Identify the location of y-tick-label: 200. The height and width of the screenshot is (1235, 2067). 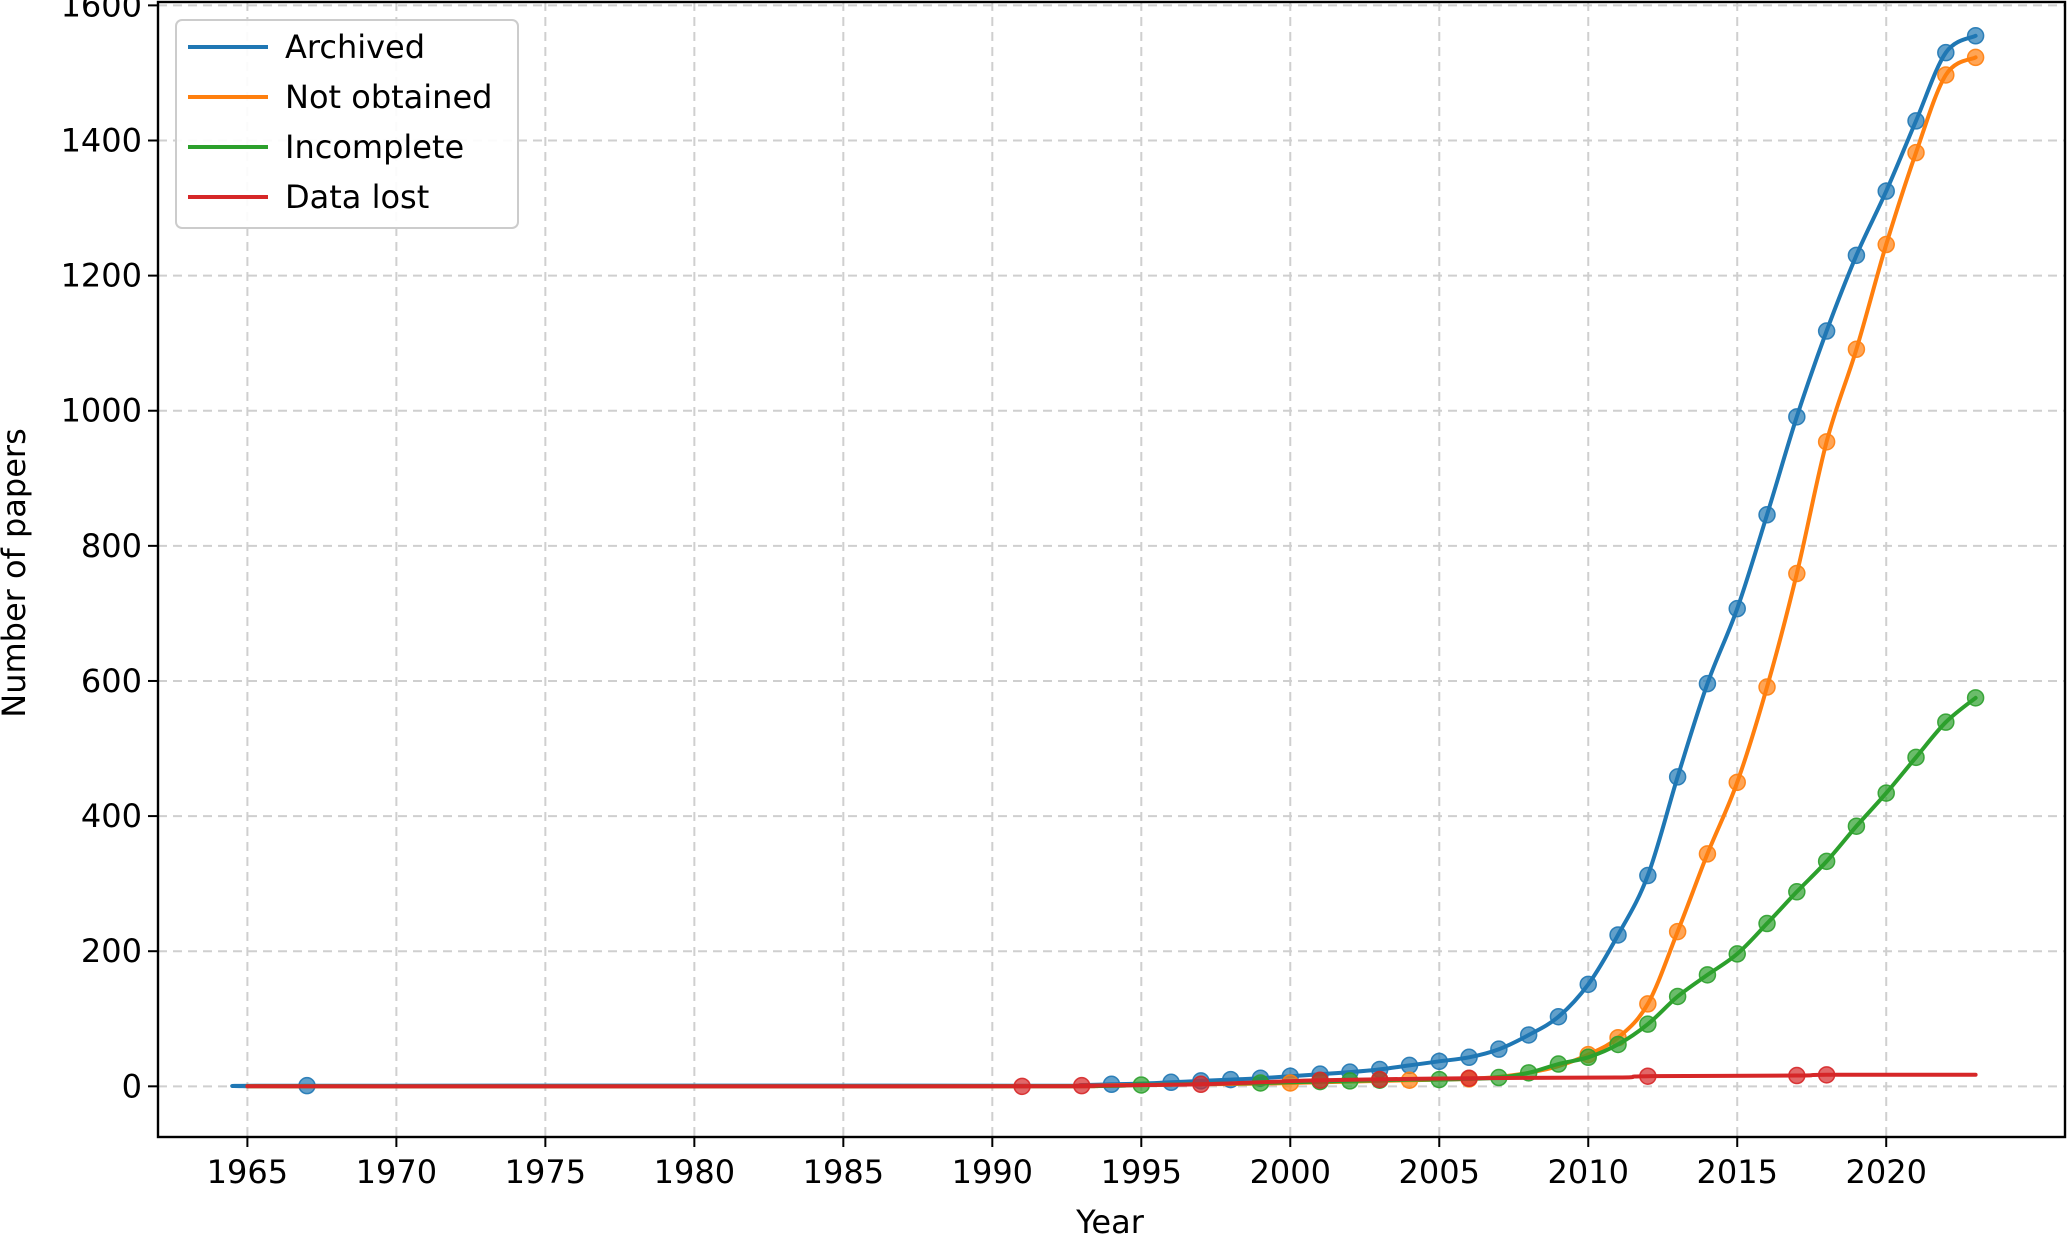
(111, 951).